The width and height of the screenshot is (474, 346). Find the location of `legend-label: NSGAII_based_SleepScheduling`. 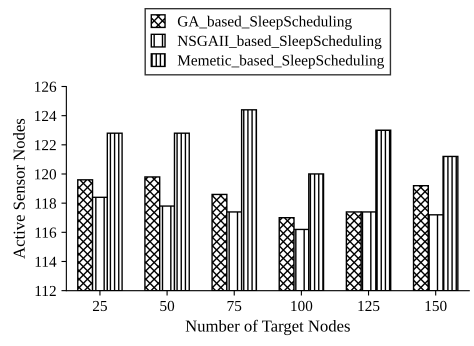

legend-label: NSGAII_based_SleepScheduling is located at coordinates (280, 42).